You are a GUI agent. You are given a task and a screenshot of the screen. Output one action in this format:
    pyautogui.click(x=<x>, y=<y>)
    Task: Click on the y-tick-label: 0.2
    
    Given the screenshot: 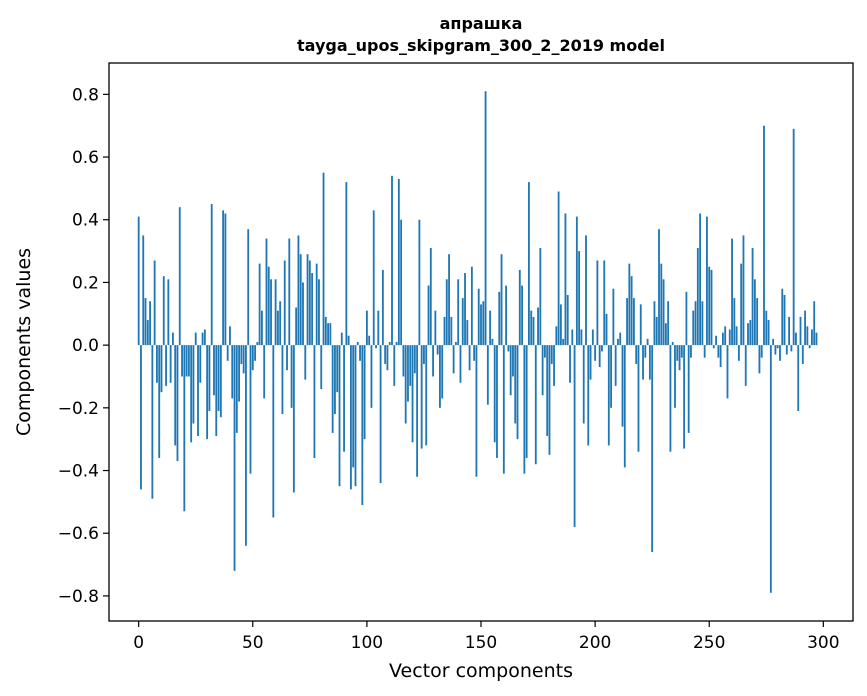 What is the action you would take?
    pyautogui.click(x=85, y=283)
    